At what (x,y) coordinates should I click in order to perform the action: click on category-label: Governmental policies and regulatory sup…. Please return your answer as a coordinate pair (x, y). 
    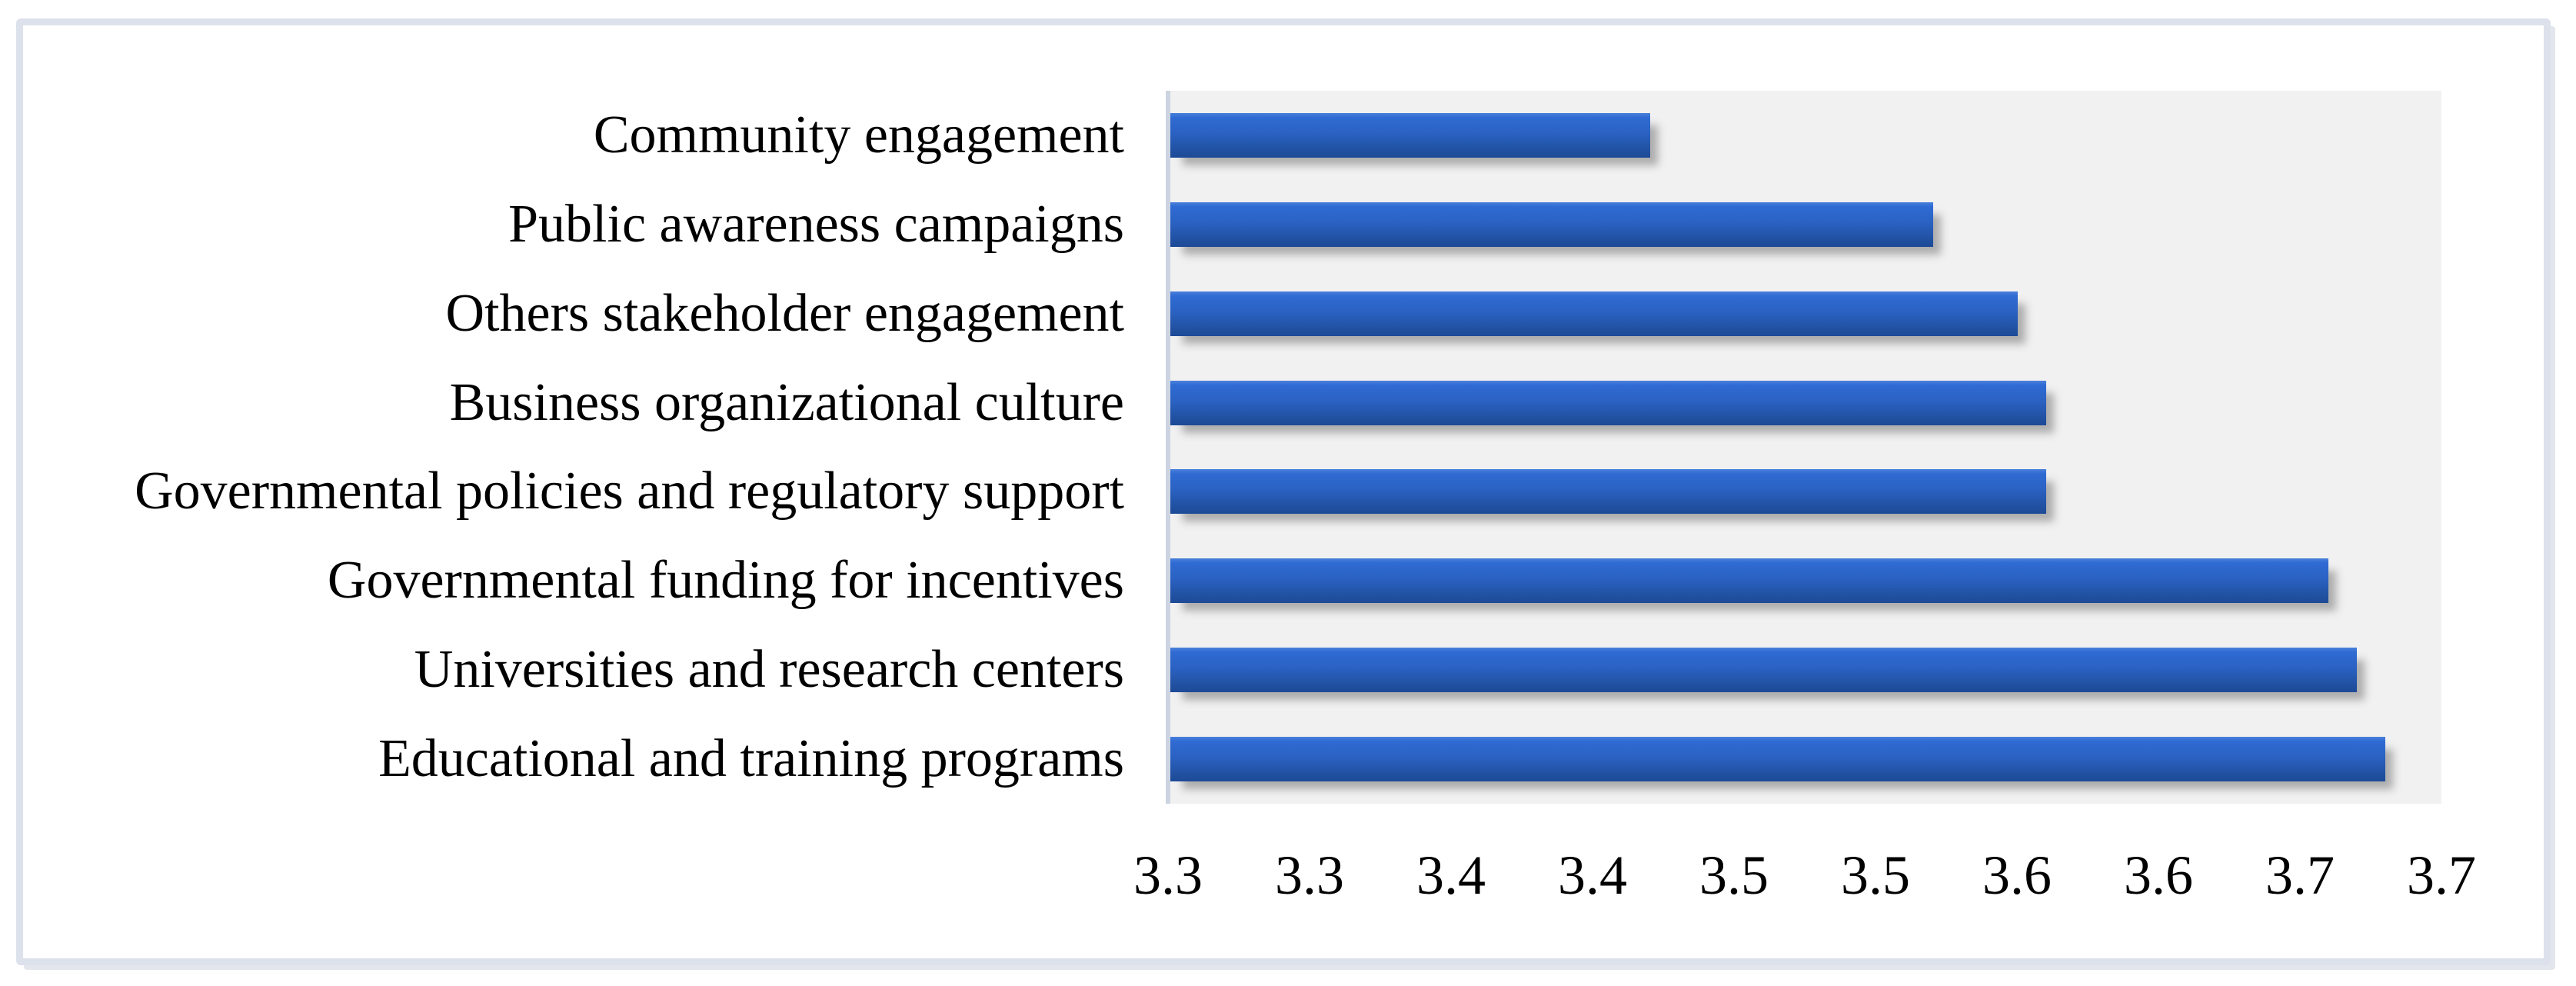
    Looking at the image, I should click on (629, 491).